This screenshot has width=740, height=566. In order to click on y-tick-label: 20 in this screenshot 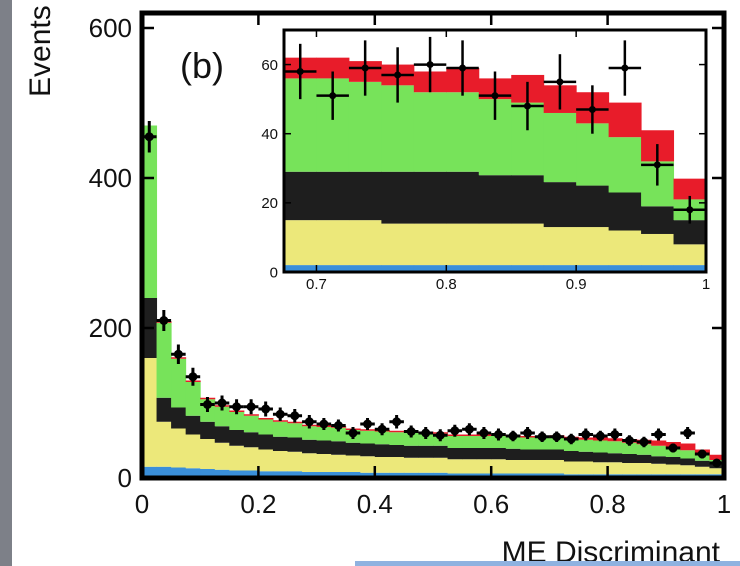, I will do `click(269, 203)`.